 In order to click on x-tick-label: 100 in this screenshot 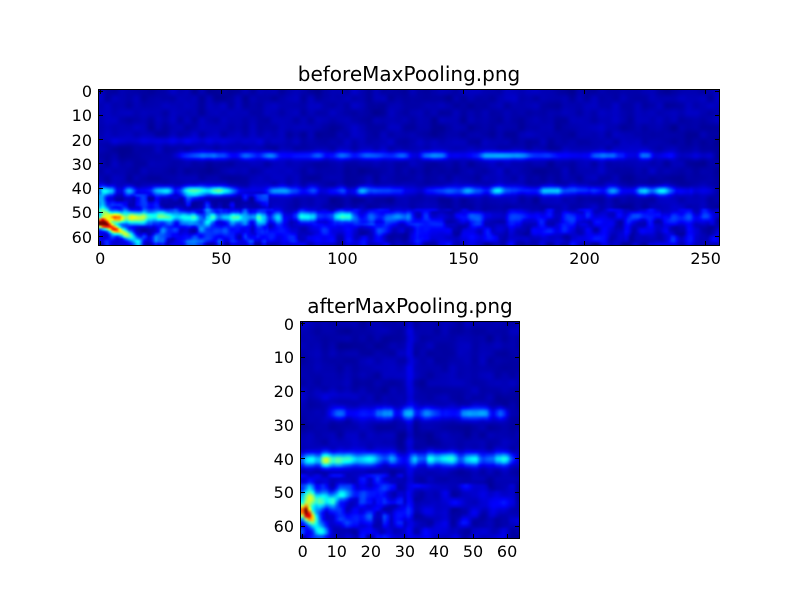, I will do `click(342, 258)`.